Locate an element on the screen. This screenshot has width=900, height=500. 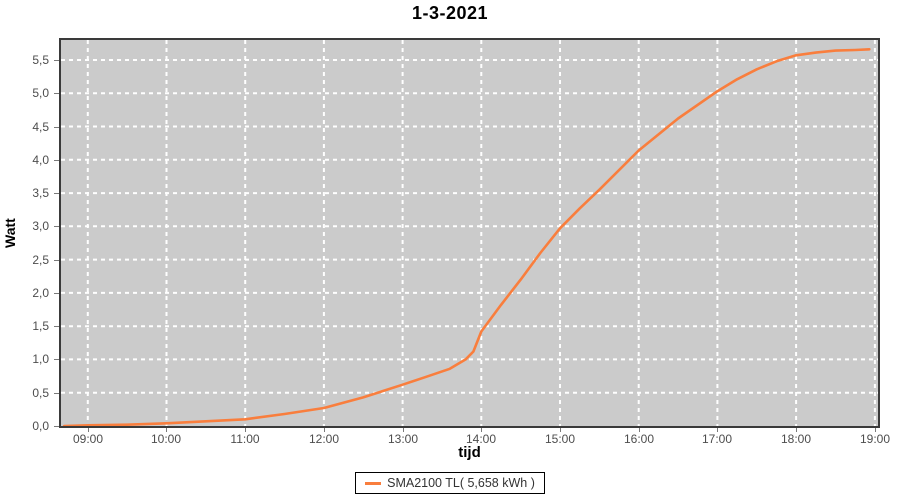
y-tick-label: 2,5 is located at coordinates (40, 259).